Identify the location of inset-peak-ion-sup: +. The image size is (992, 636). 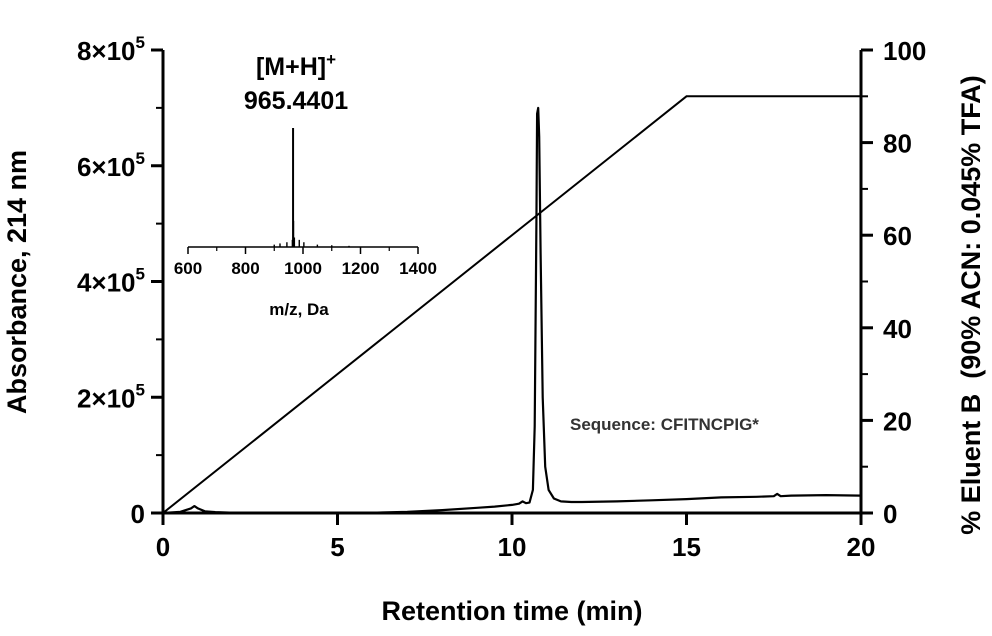
(331, 59).